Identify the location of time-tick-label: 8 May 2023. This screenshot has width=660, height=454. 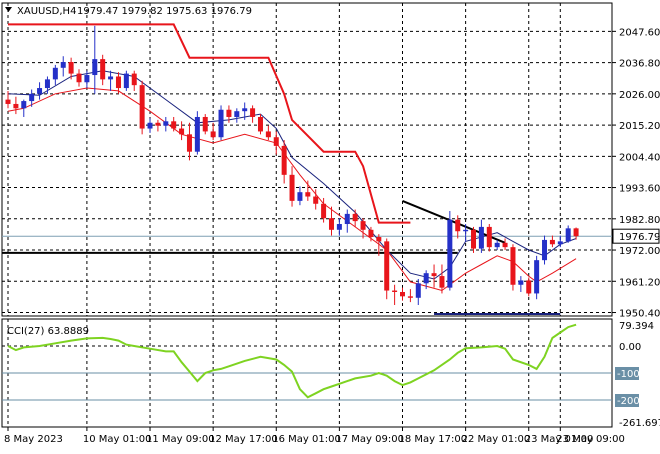
(33, 439).